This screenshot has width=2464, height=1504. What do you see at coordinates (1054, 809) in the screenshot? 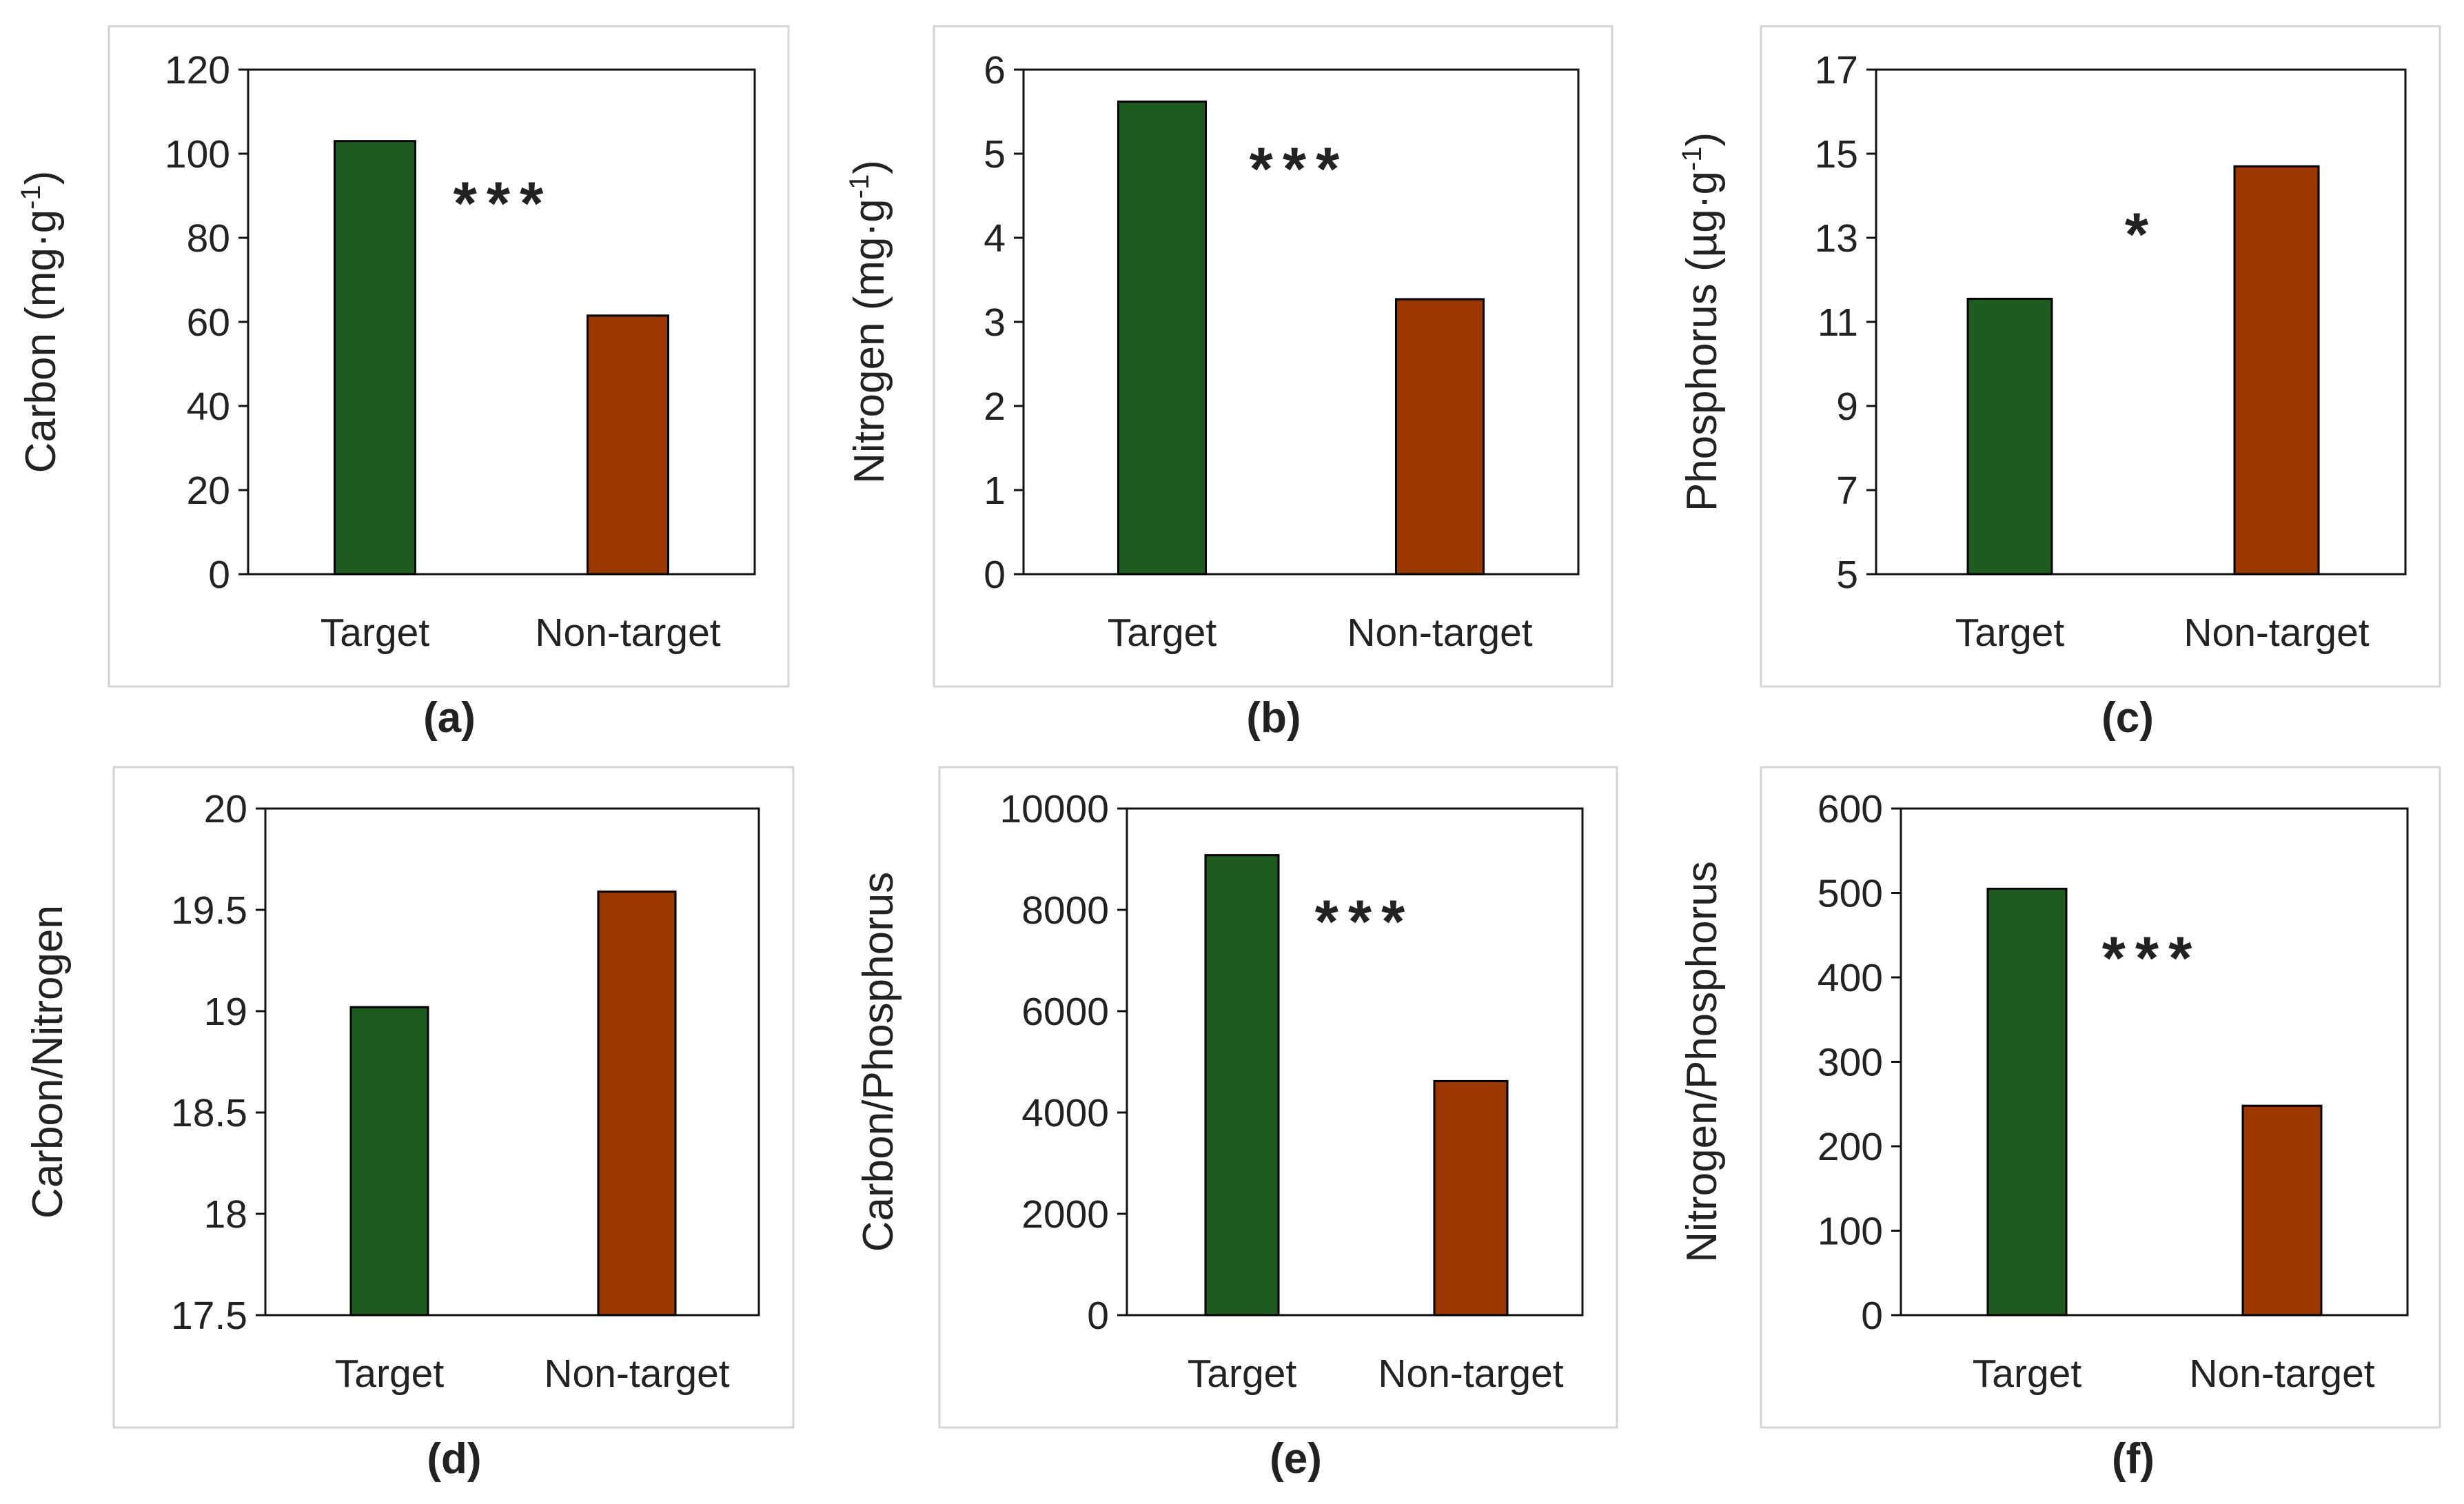
I see `y-tick-label: 10000` at bounding box center [1054, 809].